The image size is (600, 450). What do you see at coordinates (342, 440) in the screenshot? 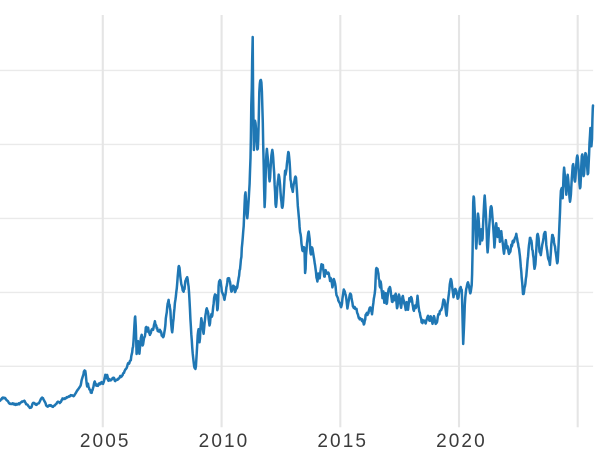
I see `svg-text: 2015` at bounding box center [342, 440].